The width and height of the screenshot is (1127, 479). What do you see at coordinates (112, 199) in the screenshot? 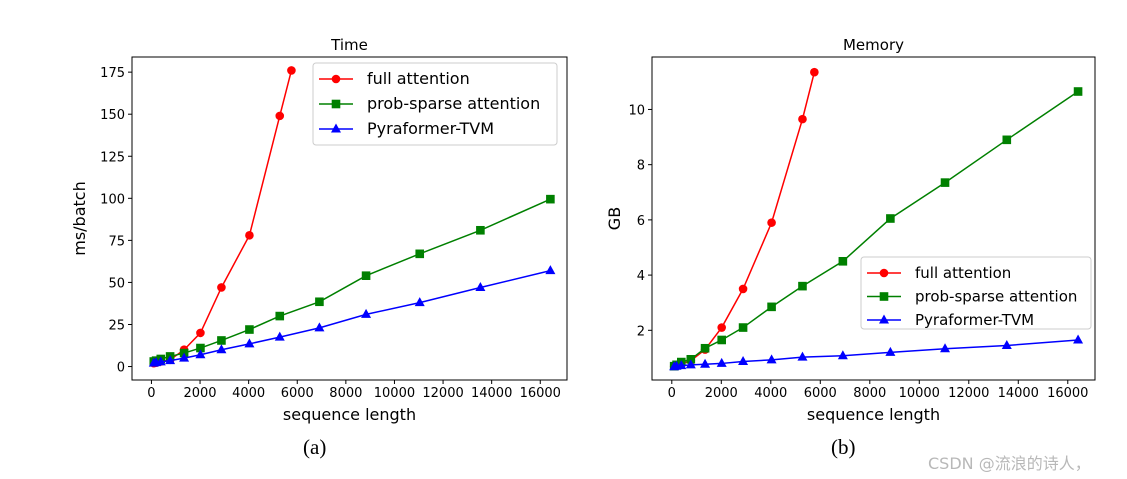
I see `y-tick-label: 100` at bounding box center [112, 199].